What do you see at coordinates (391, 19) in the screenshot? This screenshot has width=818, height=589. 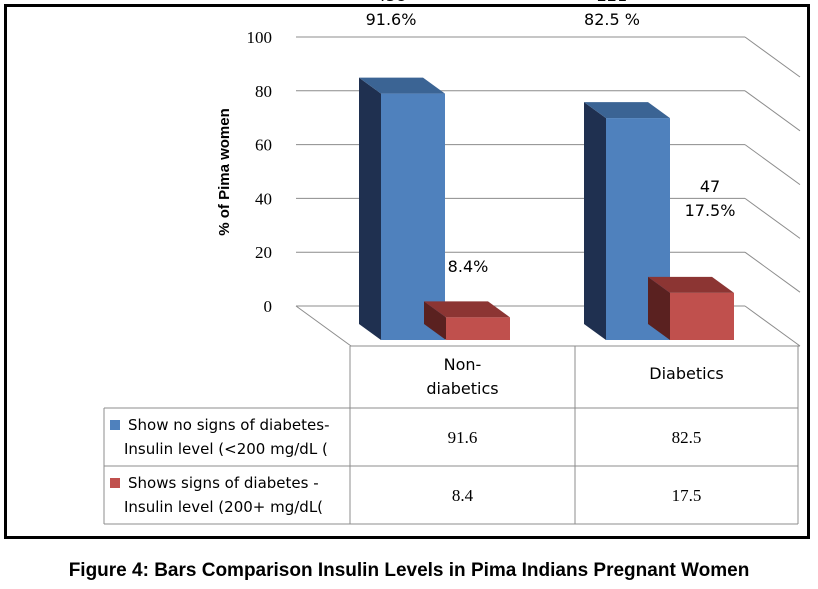 I see `data-label: 91.6%` at bounding box center [391, 19].